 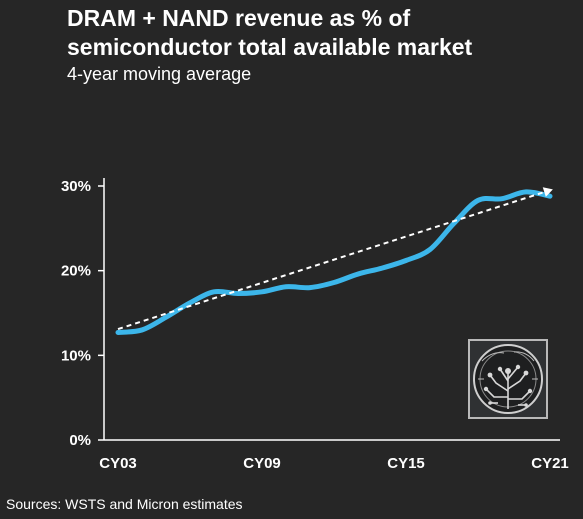 I want to click on y-tick-label: 30%, so click(x=76, y=186).